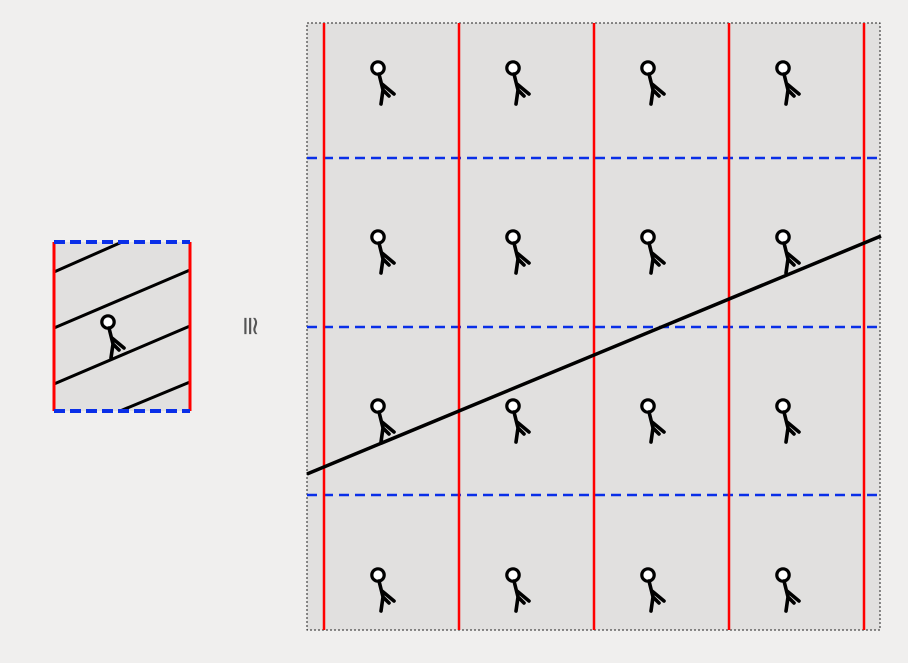 Image resolution: width=908 pixels, height=663 pixels. I want to click on fundamental-tile, so click(122, 326).